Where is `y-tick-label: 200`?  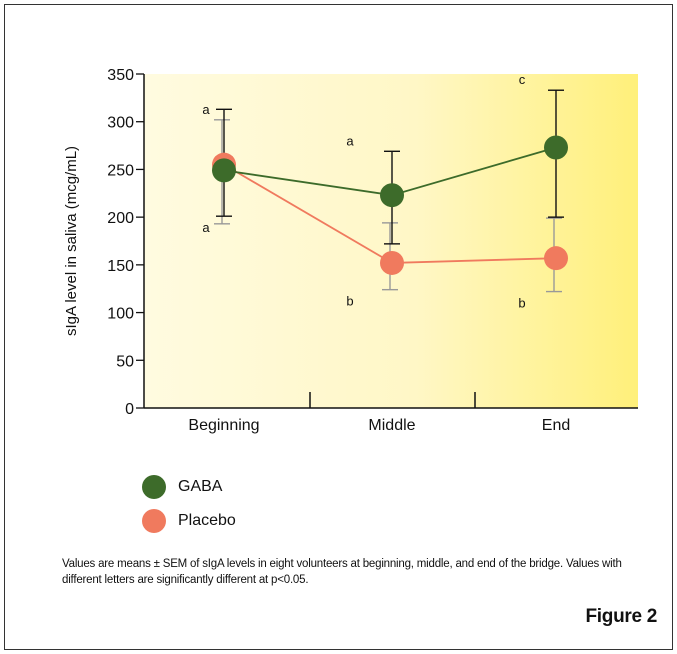
y-tick-label: 200 is located at coordinates (120, 218).